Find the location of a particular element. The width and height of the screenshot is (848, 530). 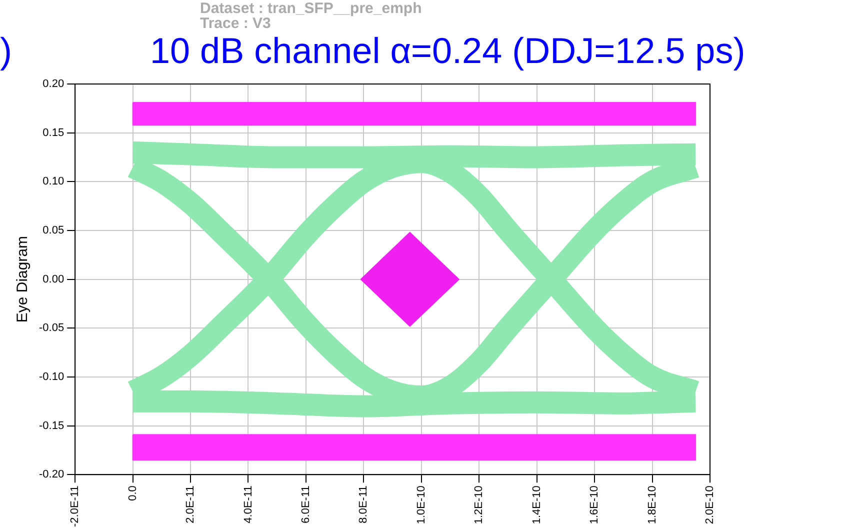

y-tick-label: 0.10 is located at coordinates (53, 182).